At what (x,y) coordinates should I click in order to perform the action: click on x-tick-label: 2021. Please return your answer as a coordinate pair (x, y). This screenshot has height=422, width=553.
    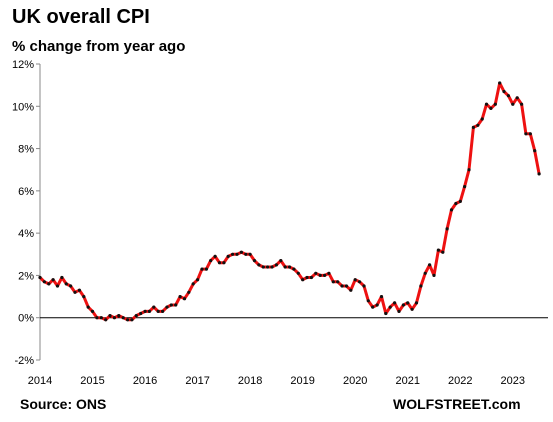
    Looking at the image, I should click on (407, 381).